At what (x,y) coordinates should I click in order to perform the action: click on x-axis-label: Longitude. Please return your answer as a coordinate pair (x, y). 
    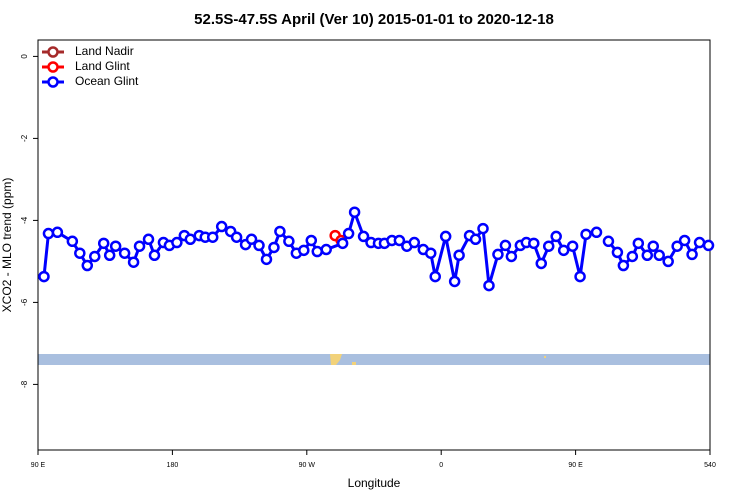
    Looking at the image, I should click on (374, 483).